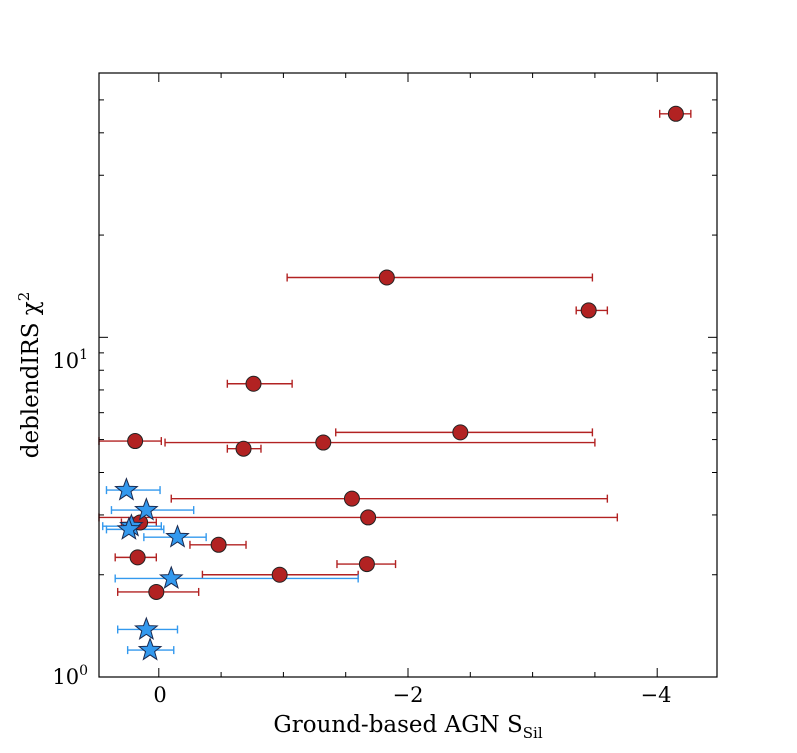  I want to click on x-tick-label-0: 0, so click(159, 695).